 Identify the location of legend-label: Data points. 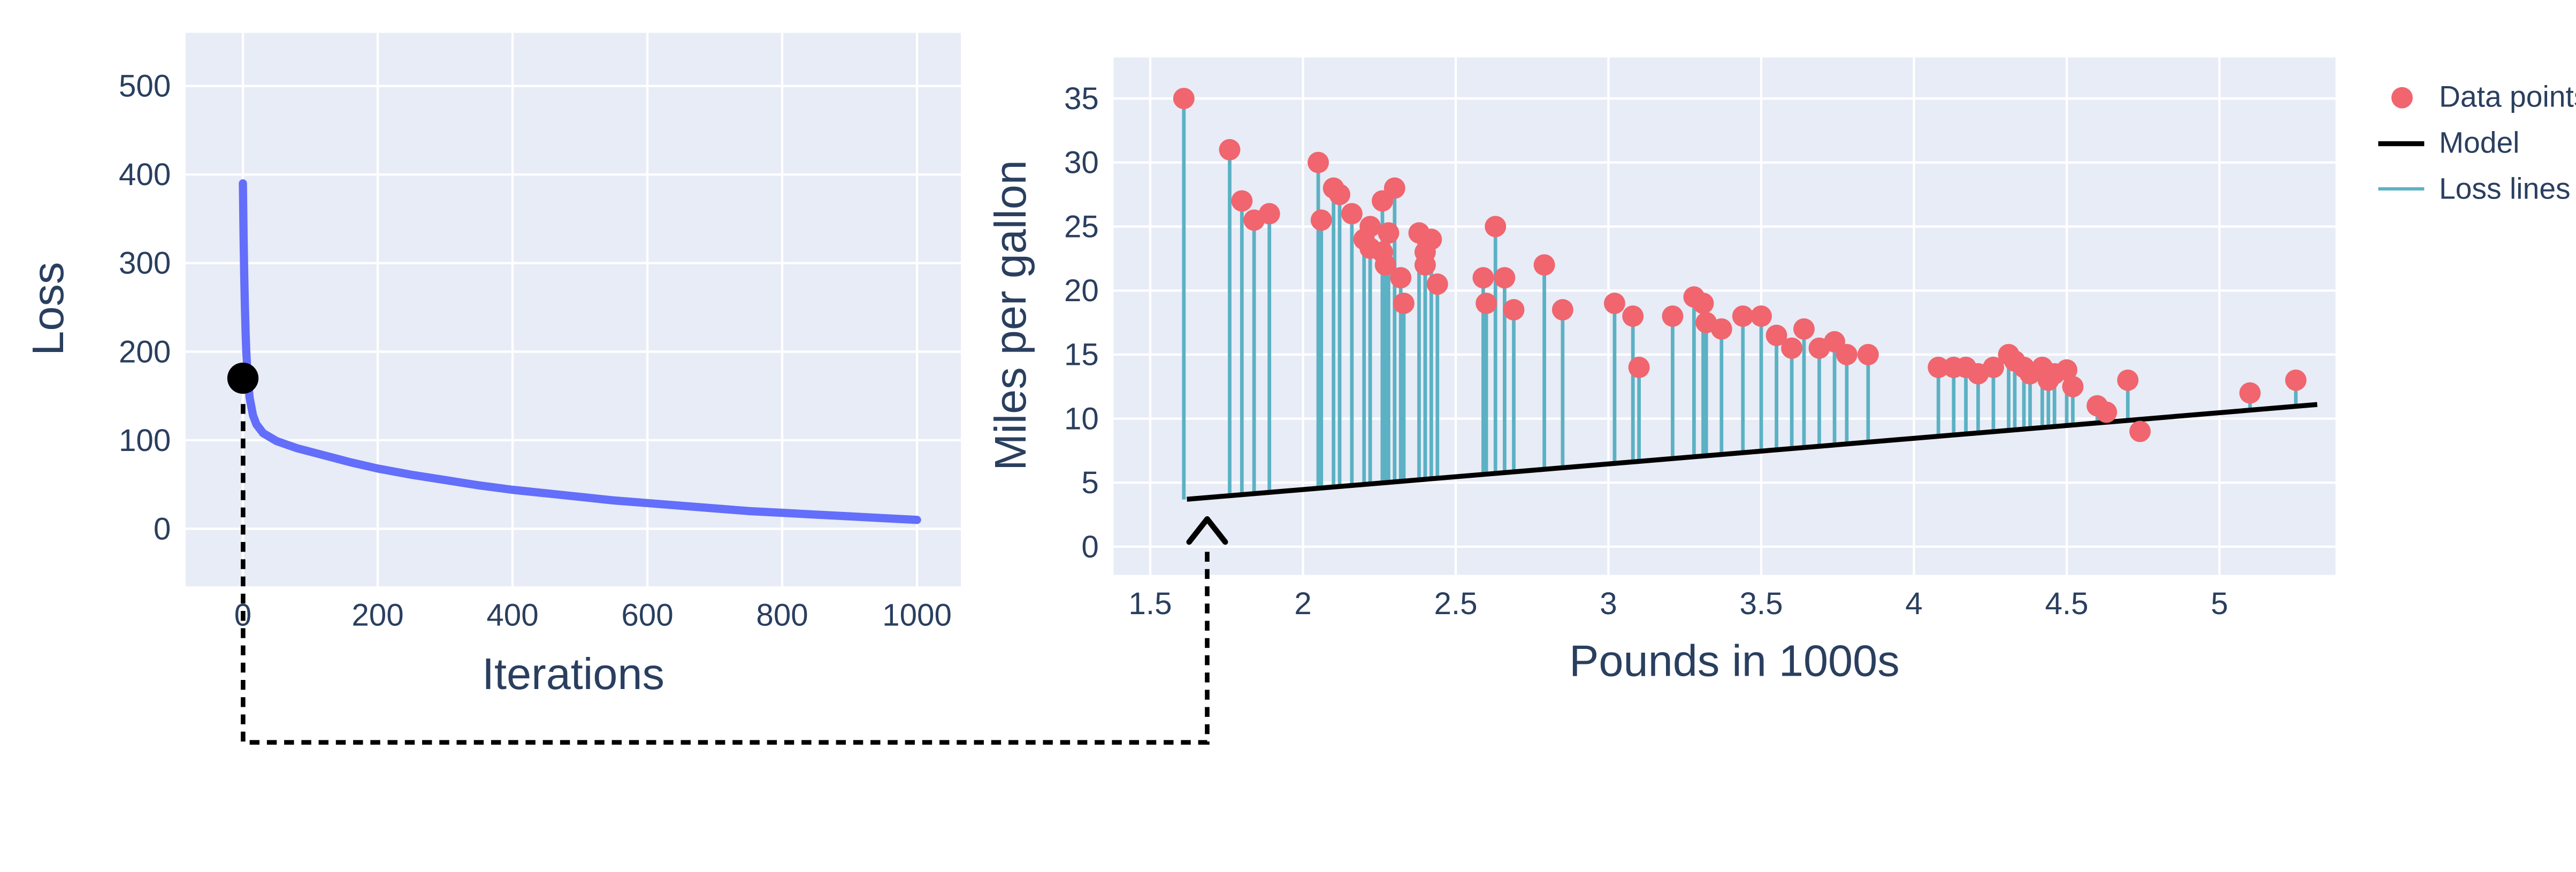
(2507, 96).